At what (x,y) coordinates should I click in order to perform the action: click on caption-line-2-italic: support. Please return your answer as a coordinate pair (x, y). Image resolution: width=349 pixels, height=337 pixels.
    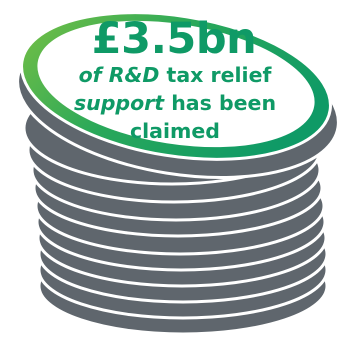
    Looking at the image, I should click on (119, 103).